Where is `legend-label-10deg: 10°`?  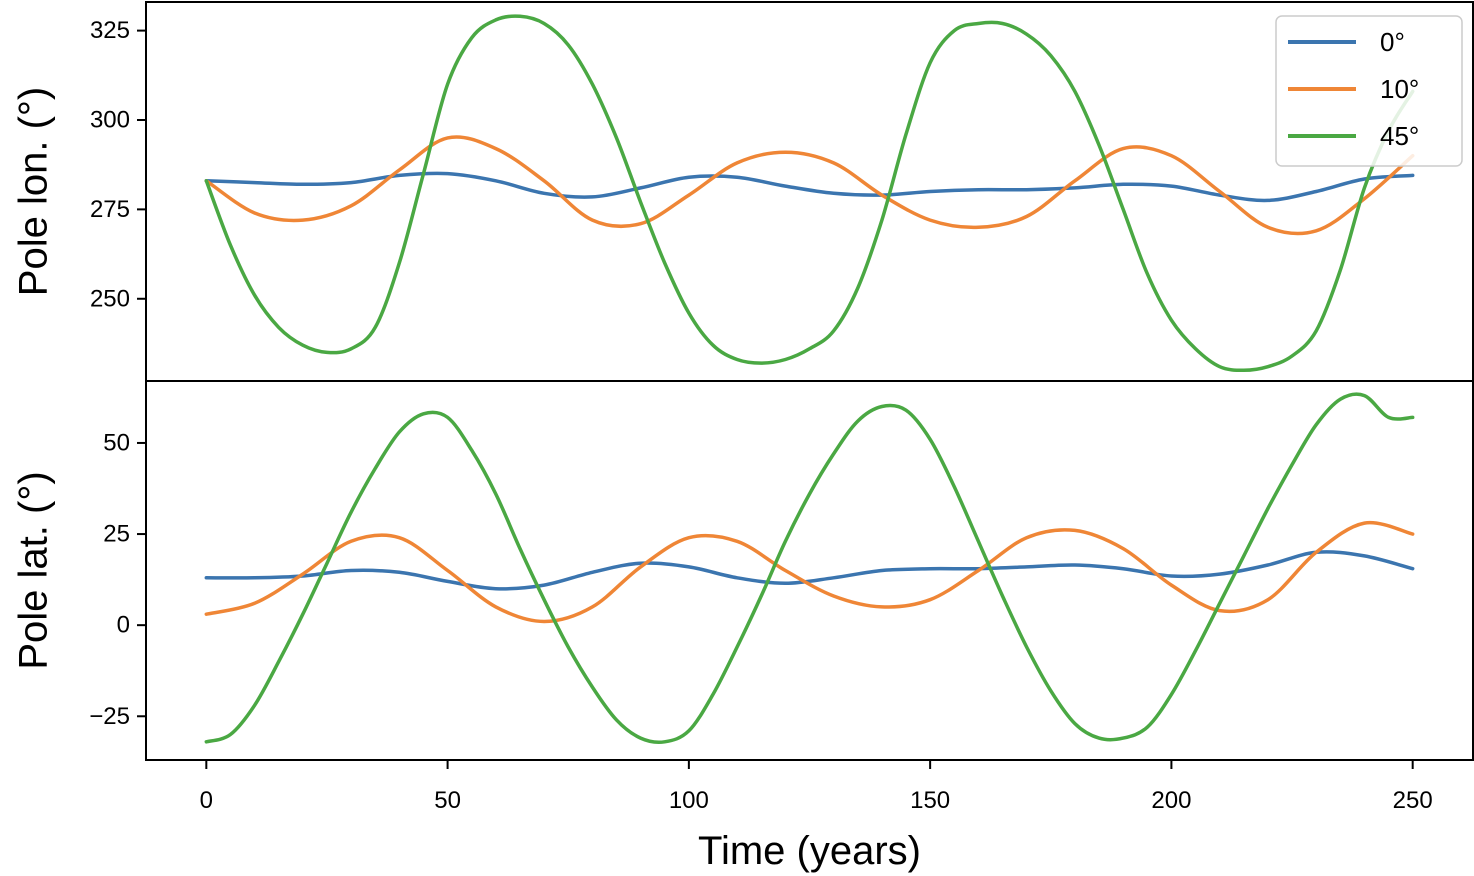
legend-label-10deg: 10° is located at coordinates (1399, 89).